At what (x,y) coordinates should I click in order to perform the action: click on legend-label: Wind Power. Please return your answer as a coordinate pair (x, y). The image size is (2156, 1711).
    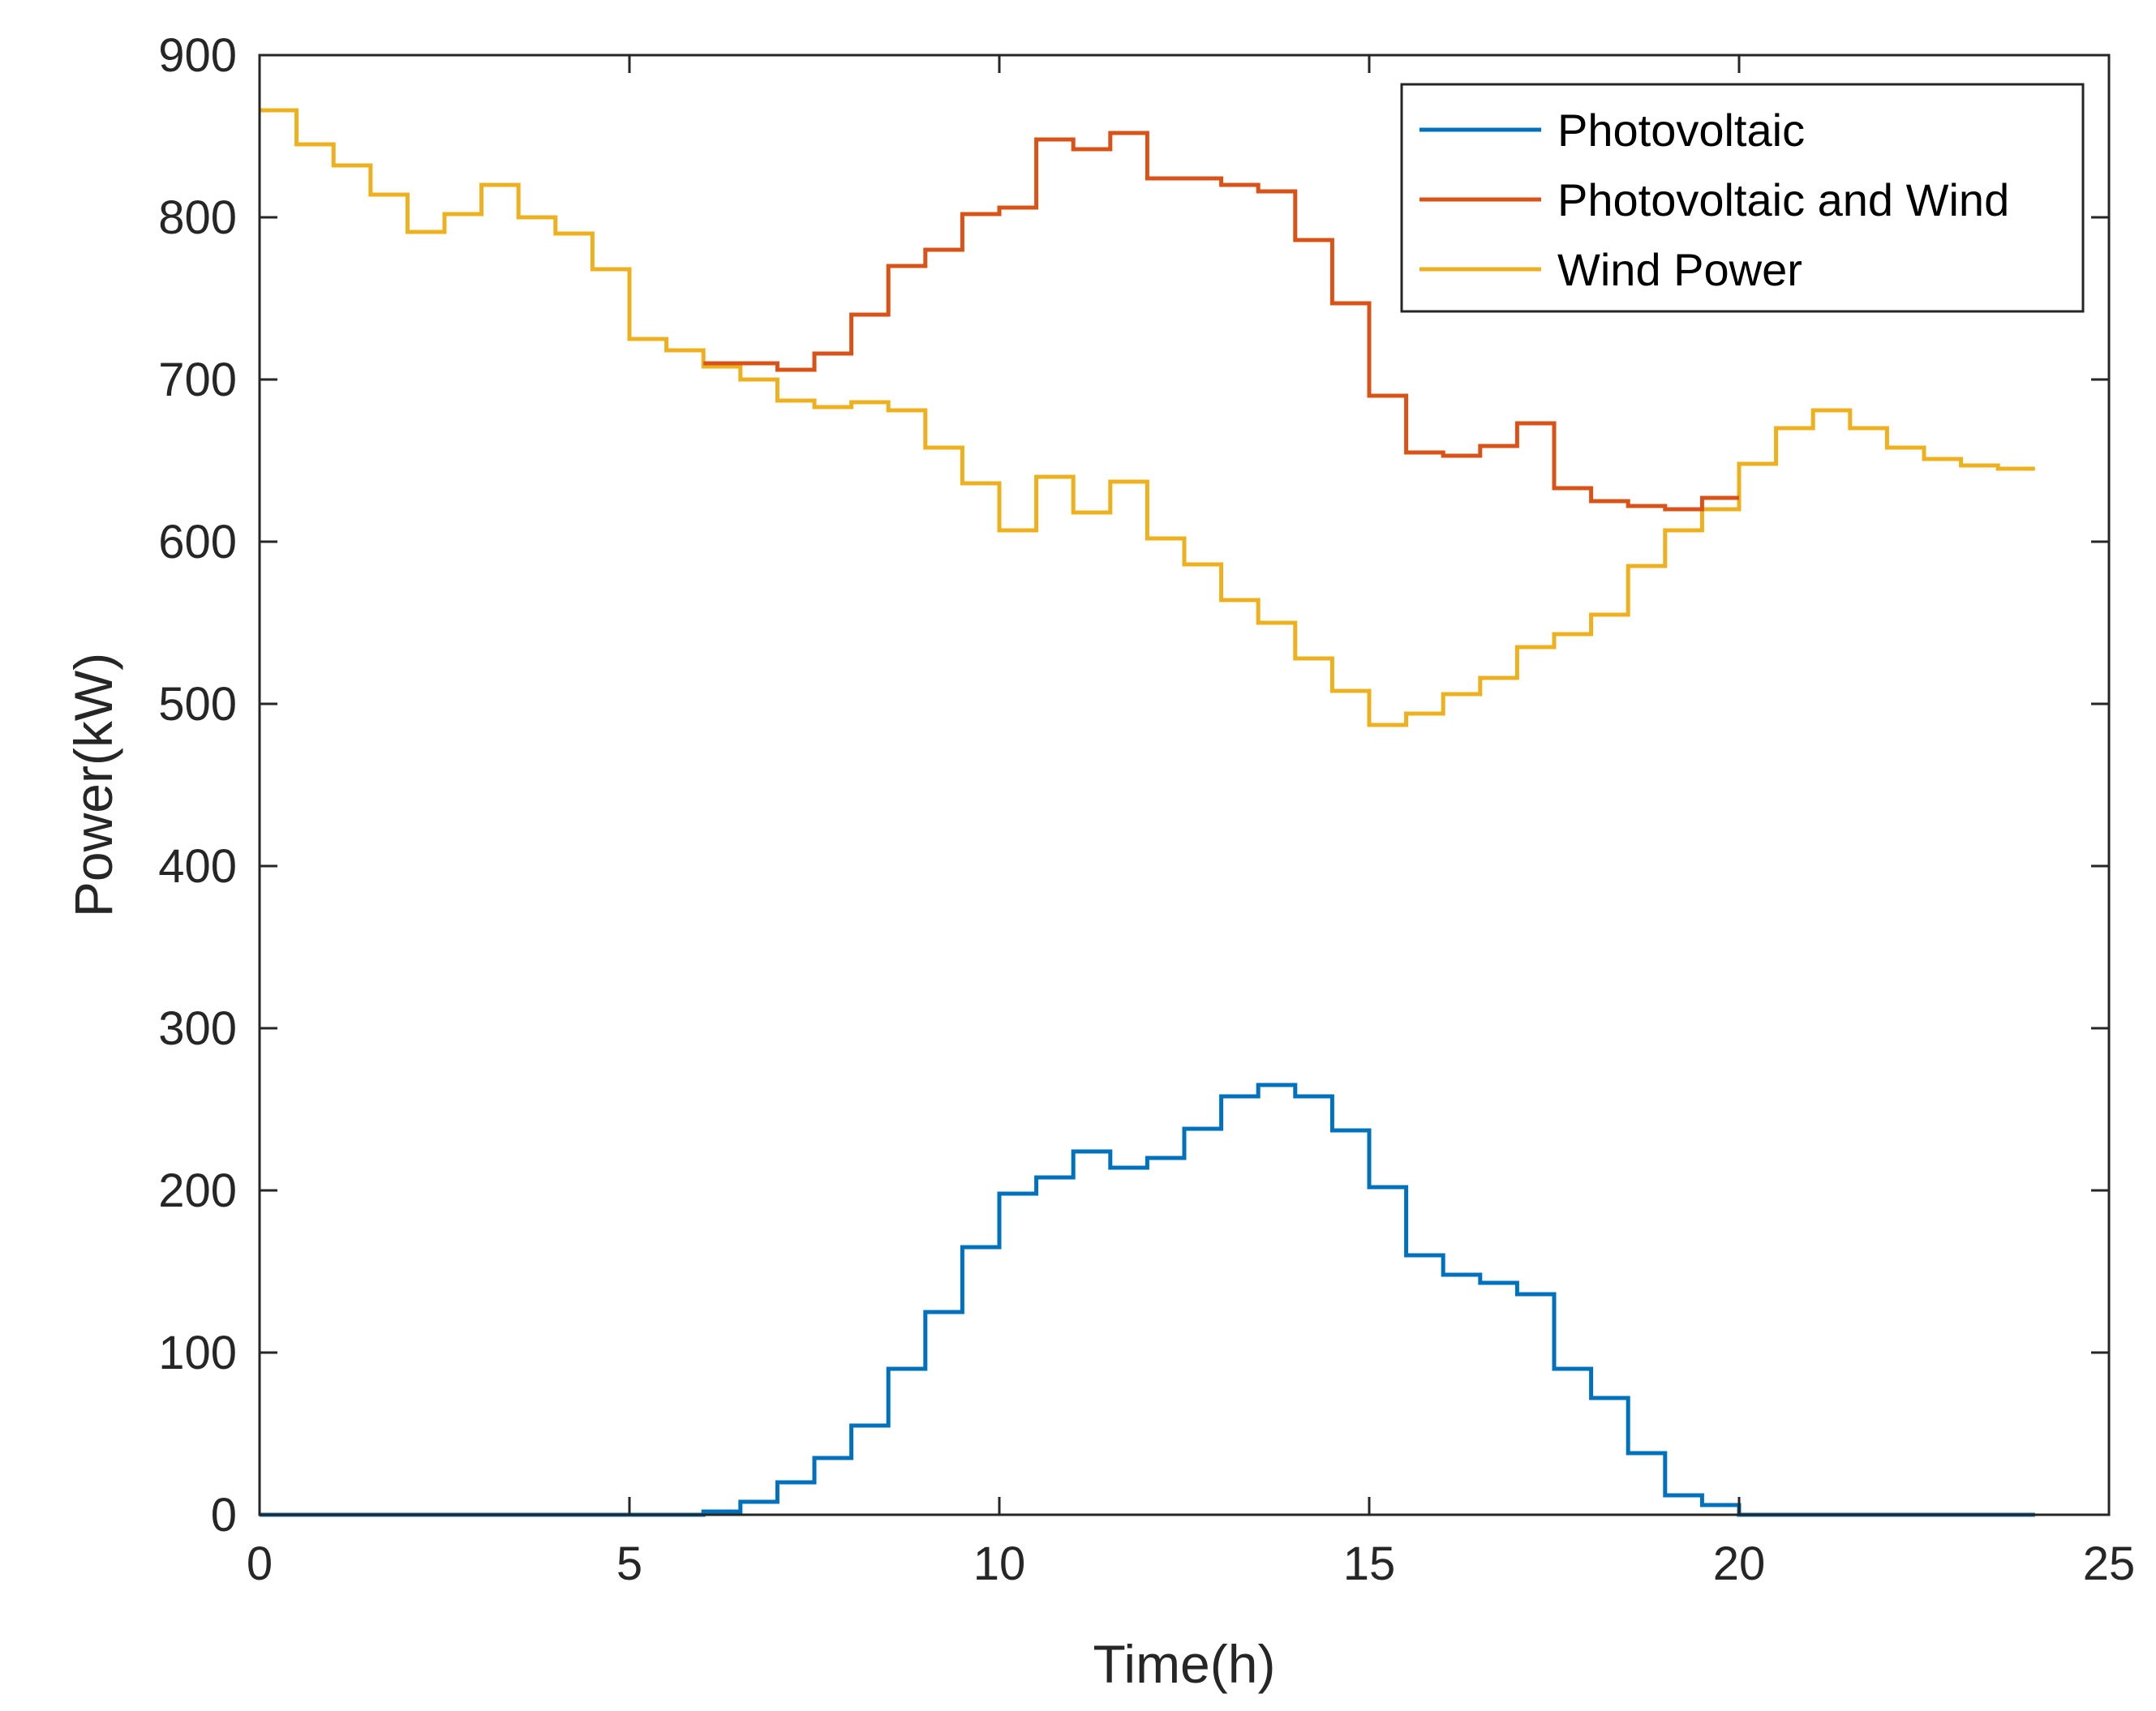
    Looking at the image, I should click on (1679, 269).